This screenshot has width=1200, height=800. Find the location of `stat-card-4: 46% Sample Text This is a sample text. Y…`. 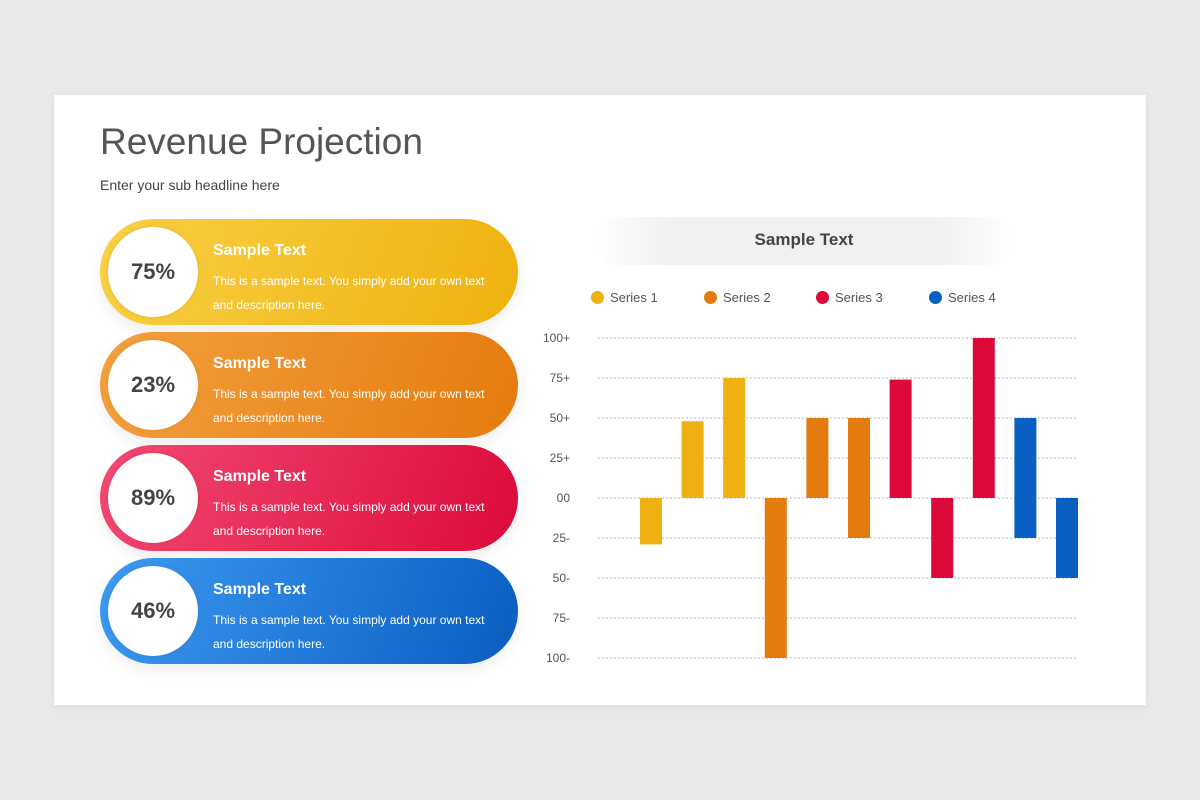

stat-card-4: 46% Sample Text This is a sample text. Y… is located at coordinates (309, 611).